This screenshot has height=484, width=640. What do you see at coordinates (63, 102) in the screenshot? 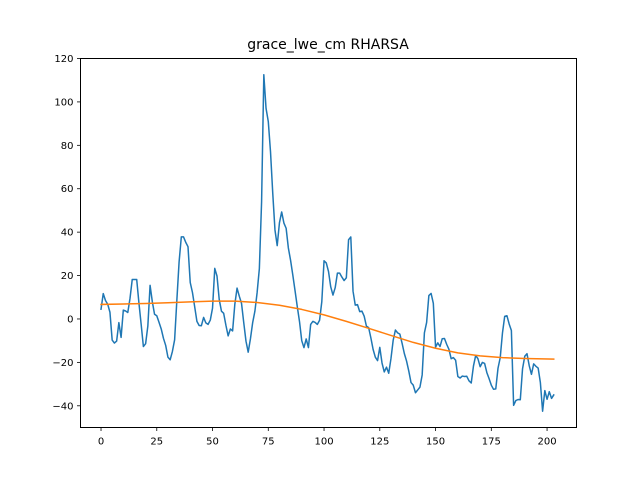
I see `y-tick-label: 100` at bounding box center [63, 102].